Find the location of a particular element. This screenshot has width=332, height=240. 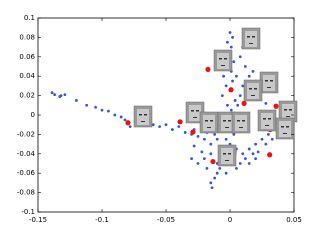

x-tick-label: 0 is located at coordinates (230, 220).